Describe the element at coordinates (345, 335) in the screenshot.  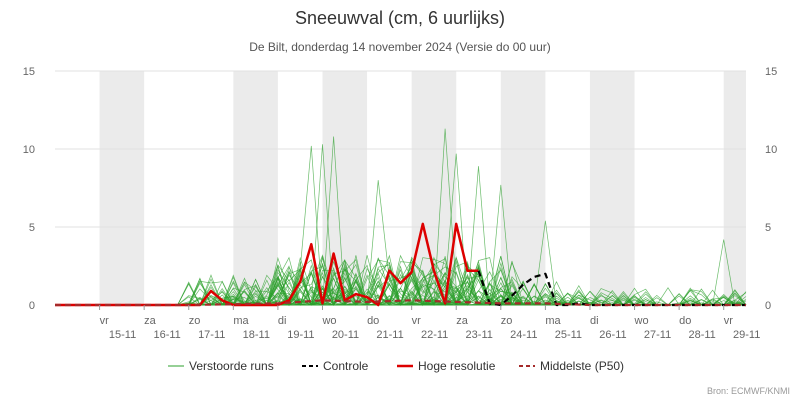
I see `x-tick-date: 20-11` at that location.